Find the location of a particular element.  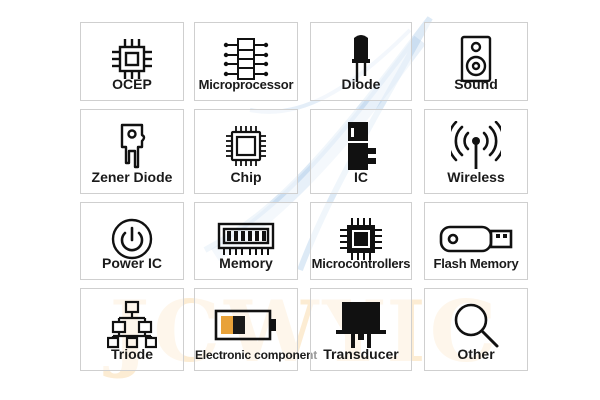

tile-label: Microcontrollers is located at coordinates (361, 263).